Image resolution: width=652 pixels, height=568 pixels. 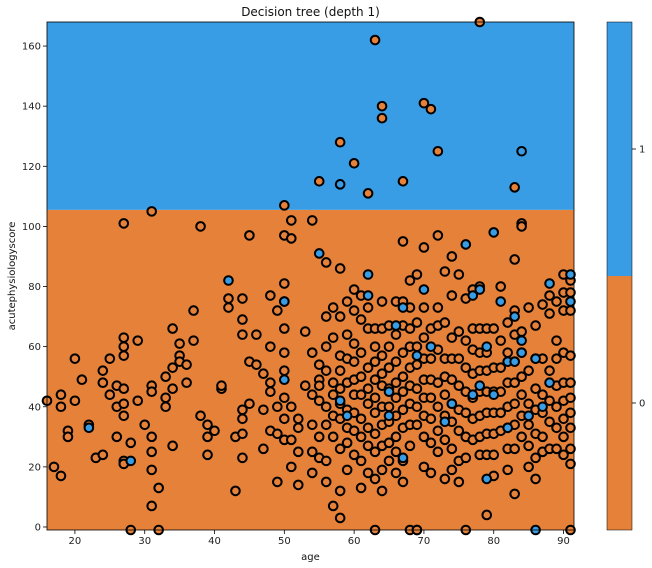 What do you see at coordinates (34, 347) in the screenshot?
I see `y-tick-label: 60` at bounding box center [34, 347].